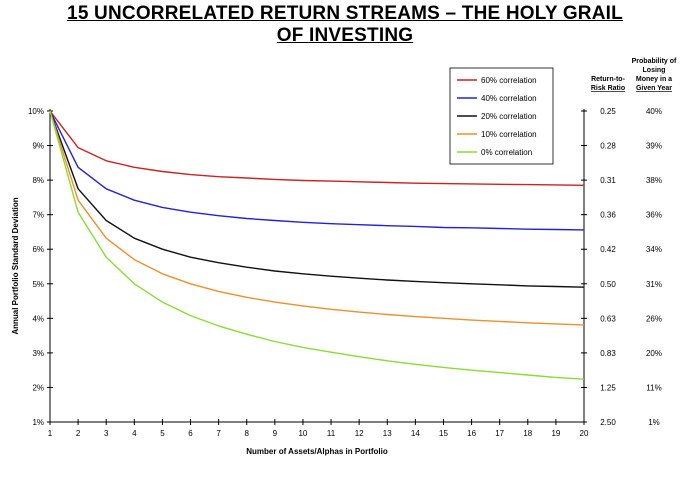 This screenshot has height=478, width=690. I want to click on chart-title-line-2: OF INVESTING, so click(345, 35).